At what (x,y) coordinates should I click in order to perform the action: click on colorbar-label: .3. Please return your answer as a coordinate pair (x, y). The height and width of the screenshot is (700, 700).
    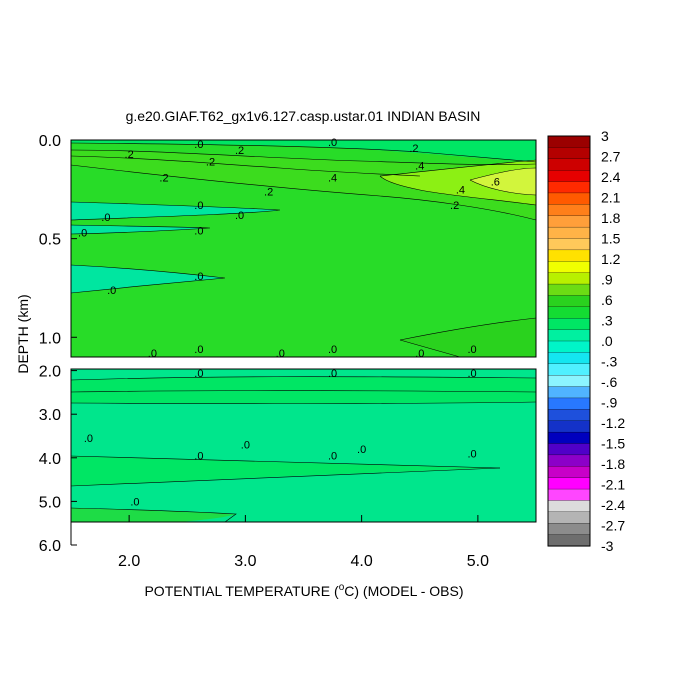
    Looking at the image, I should click on (607, 321).